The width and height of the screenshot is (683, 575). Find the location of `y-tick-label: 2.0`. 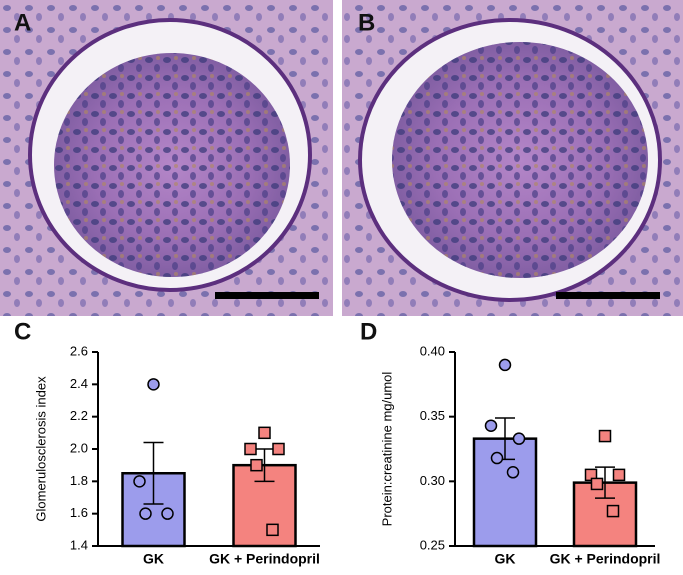

y-tick-label: 2.0 is located at coordinates (79, 447).